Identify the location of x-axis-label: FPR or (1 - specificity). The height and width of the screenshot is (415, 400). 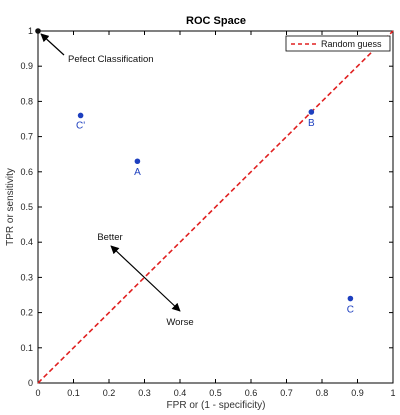
(216, 405).